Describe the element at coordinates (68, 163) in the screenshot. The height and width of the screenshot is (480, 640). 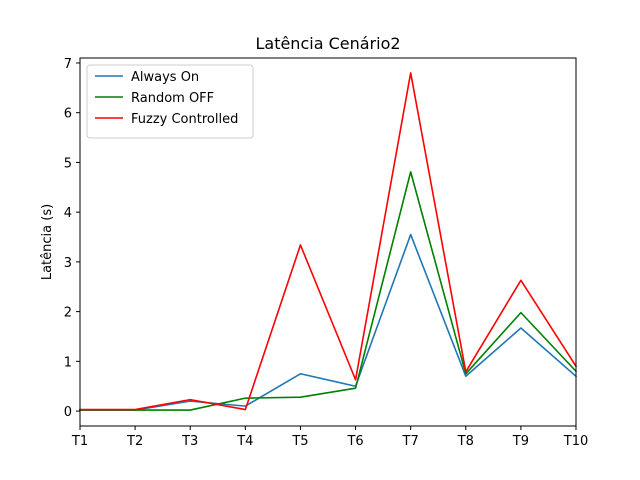
I see `y-tick-label: 5` at that location.